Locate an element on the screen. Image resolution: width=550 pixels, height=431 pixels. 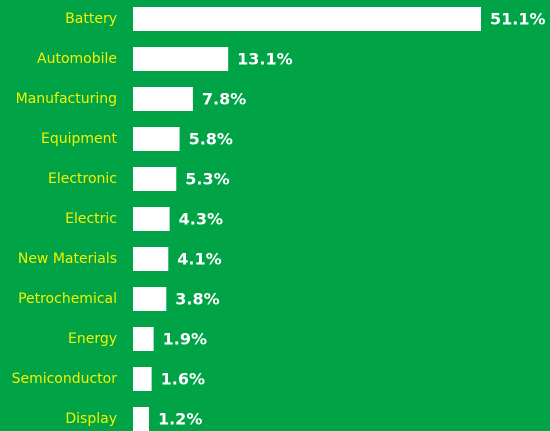
category-label: Electronic is located at coordinates (82, 179).